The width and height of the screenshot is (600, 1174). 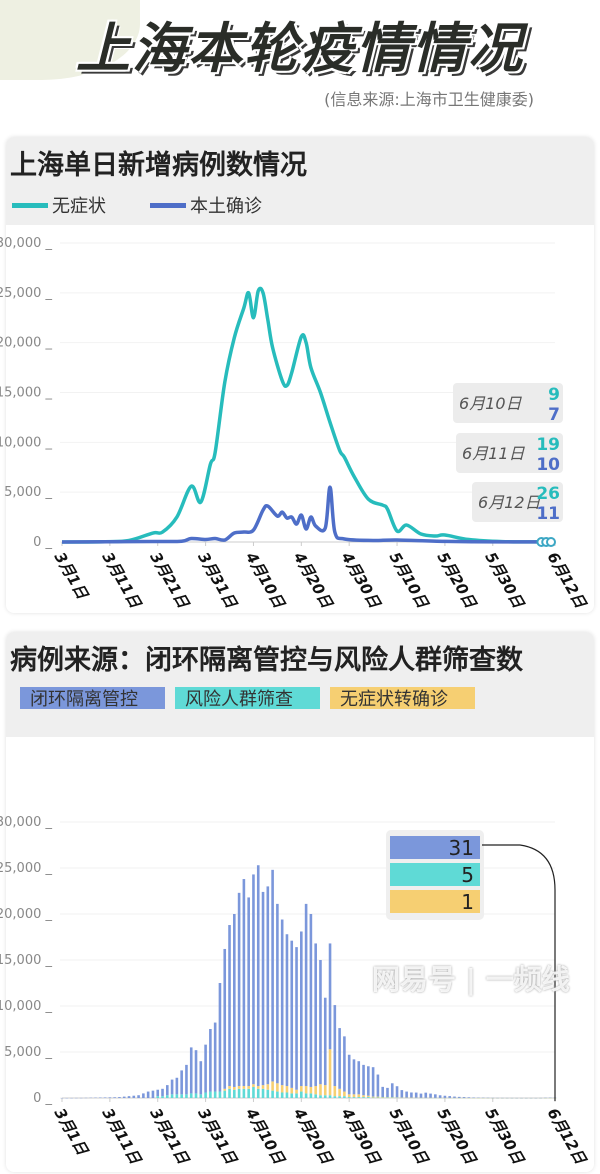 I want to click on annotation-asymptomatic: 19, so click(x=548, y=445).